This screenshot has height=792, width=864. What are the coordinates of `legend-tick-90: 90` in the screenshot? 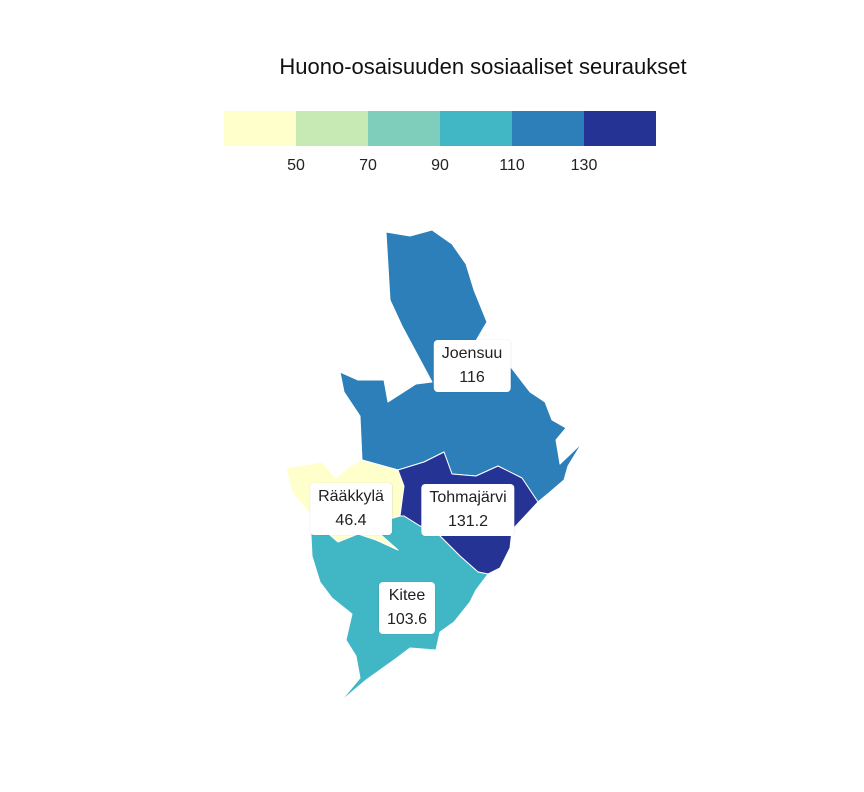 It's located at (440, 165).